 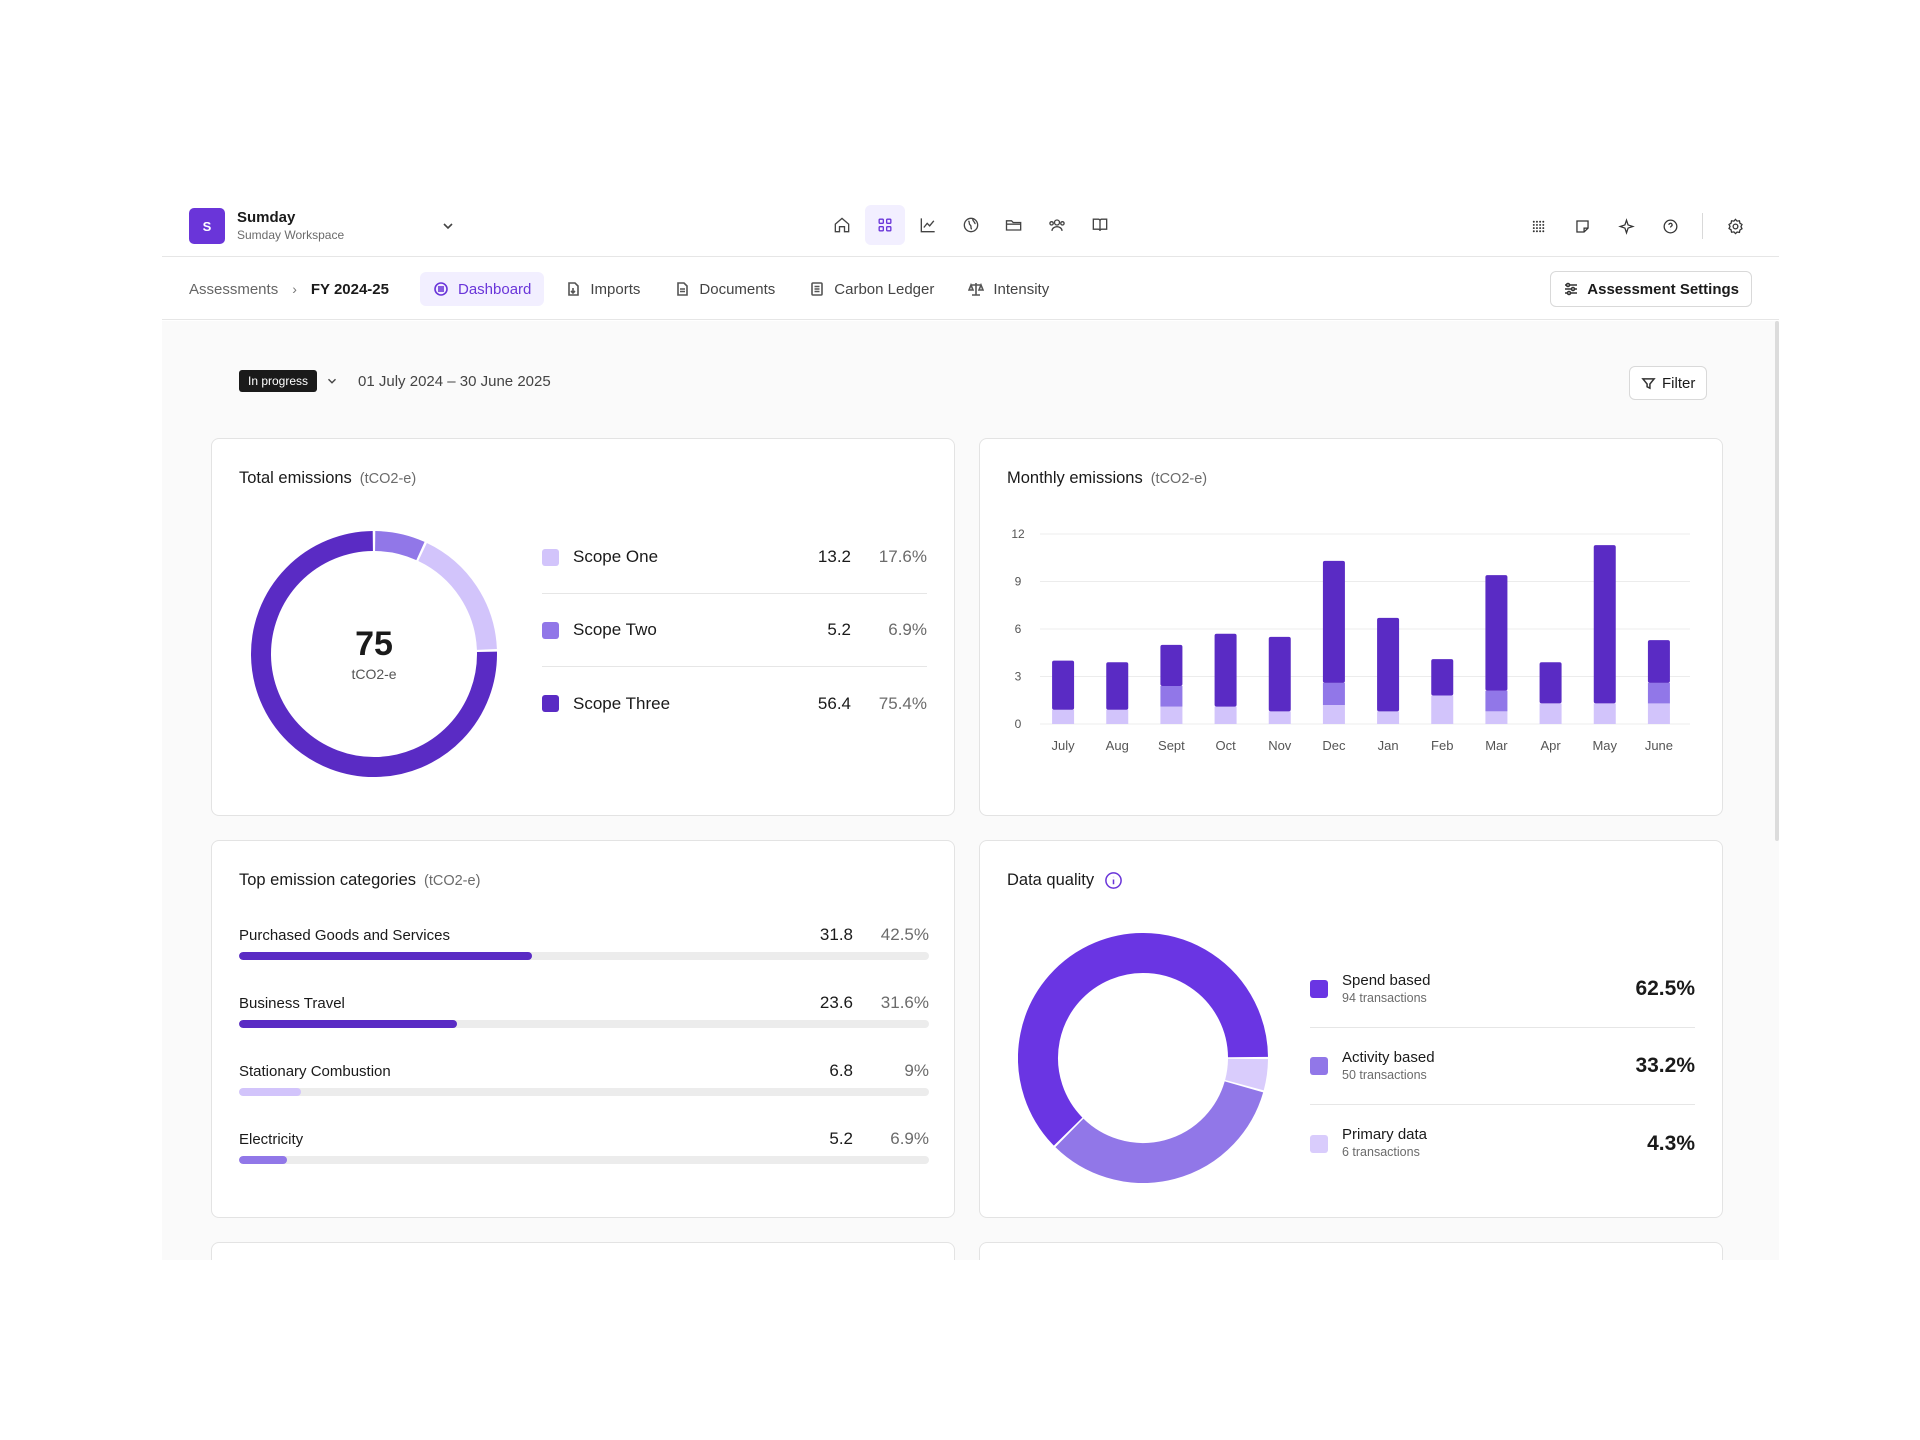 I want to click on globe-icon, so click(x=971, y=225).